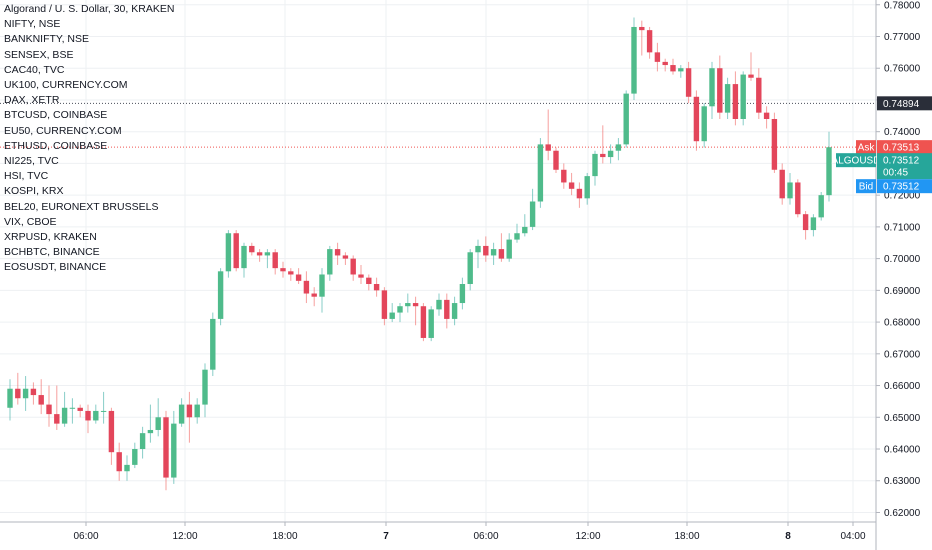 The image size is (932, 550). Describe the element at coordinates (50, 237) in the screenshot. I see `overlay-symbol: XRPUSD, KRAKEN` at that location.